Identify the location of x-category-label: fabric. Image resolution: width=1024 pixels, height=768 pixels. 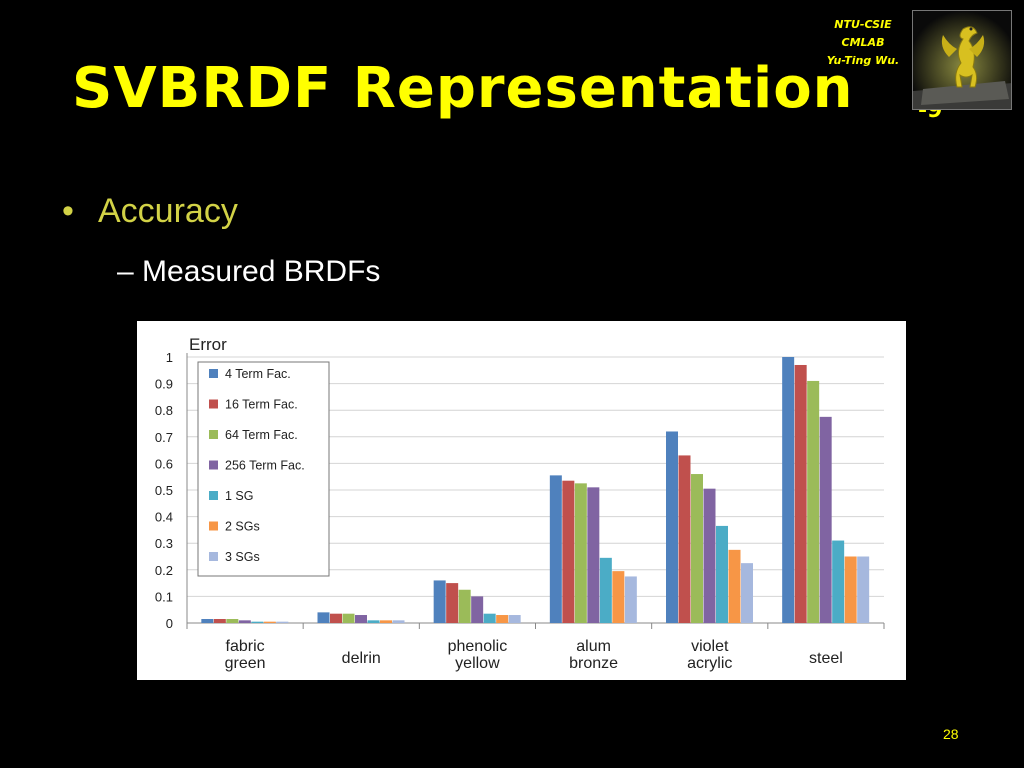
(245, 646).